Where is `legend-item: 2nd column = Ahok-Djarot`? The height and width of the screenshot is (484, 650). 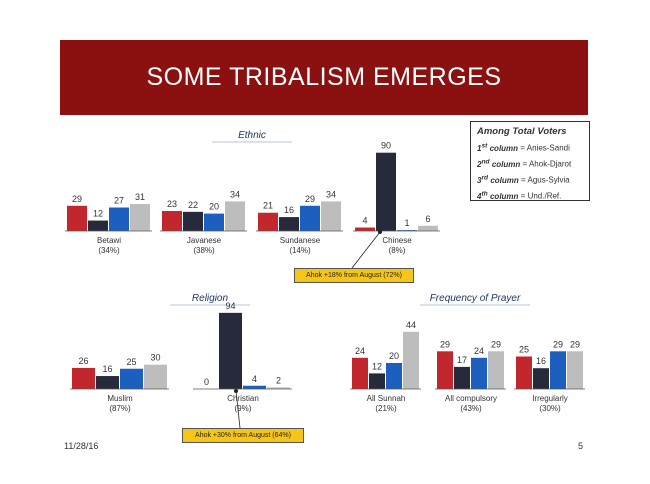 legend-item: 2nd column = Ahok-Djarot is located at coordinates (524, 163).